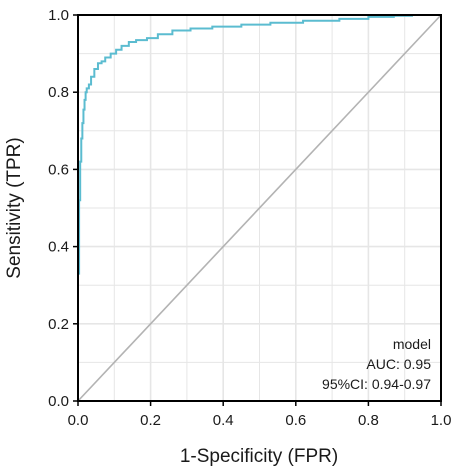 Image resolution: width=459 pixels, height=476 pixels. What do you see at coordinates (441, 420) in the screenshot?
I see `x-tick-label: 1.0` at bounding box center [441, 420].